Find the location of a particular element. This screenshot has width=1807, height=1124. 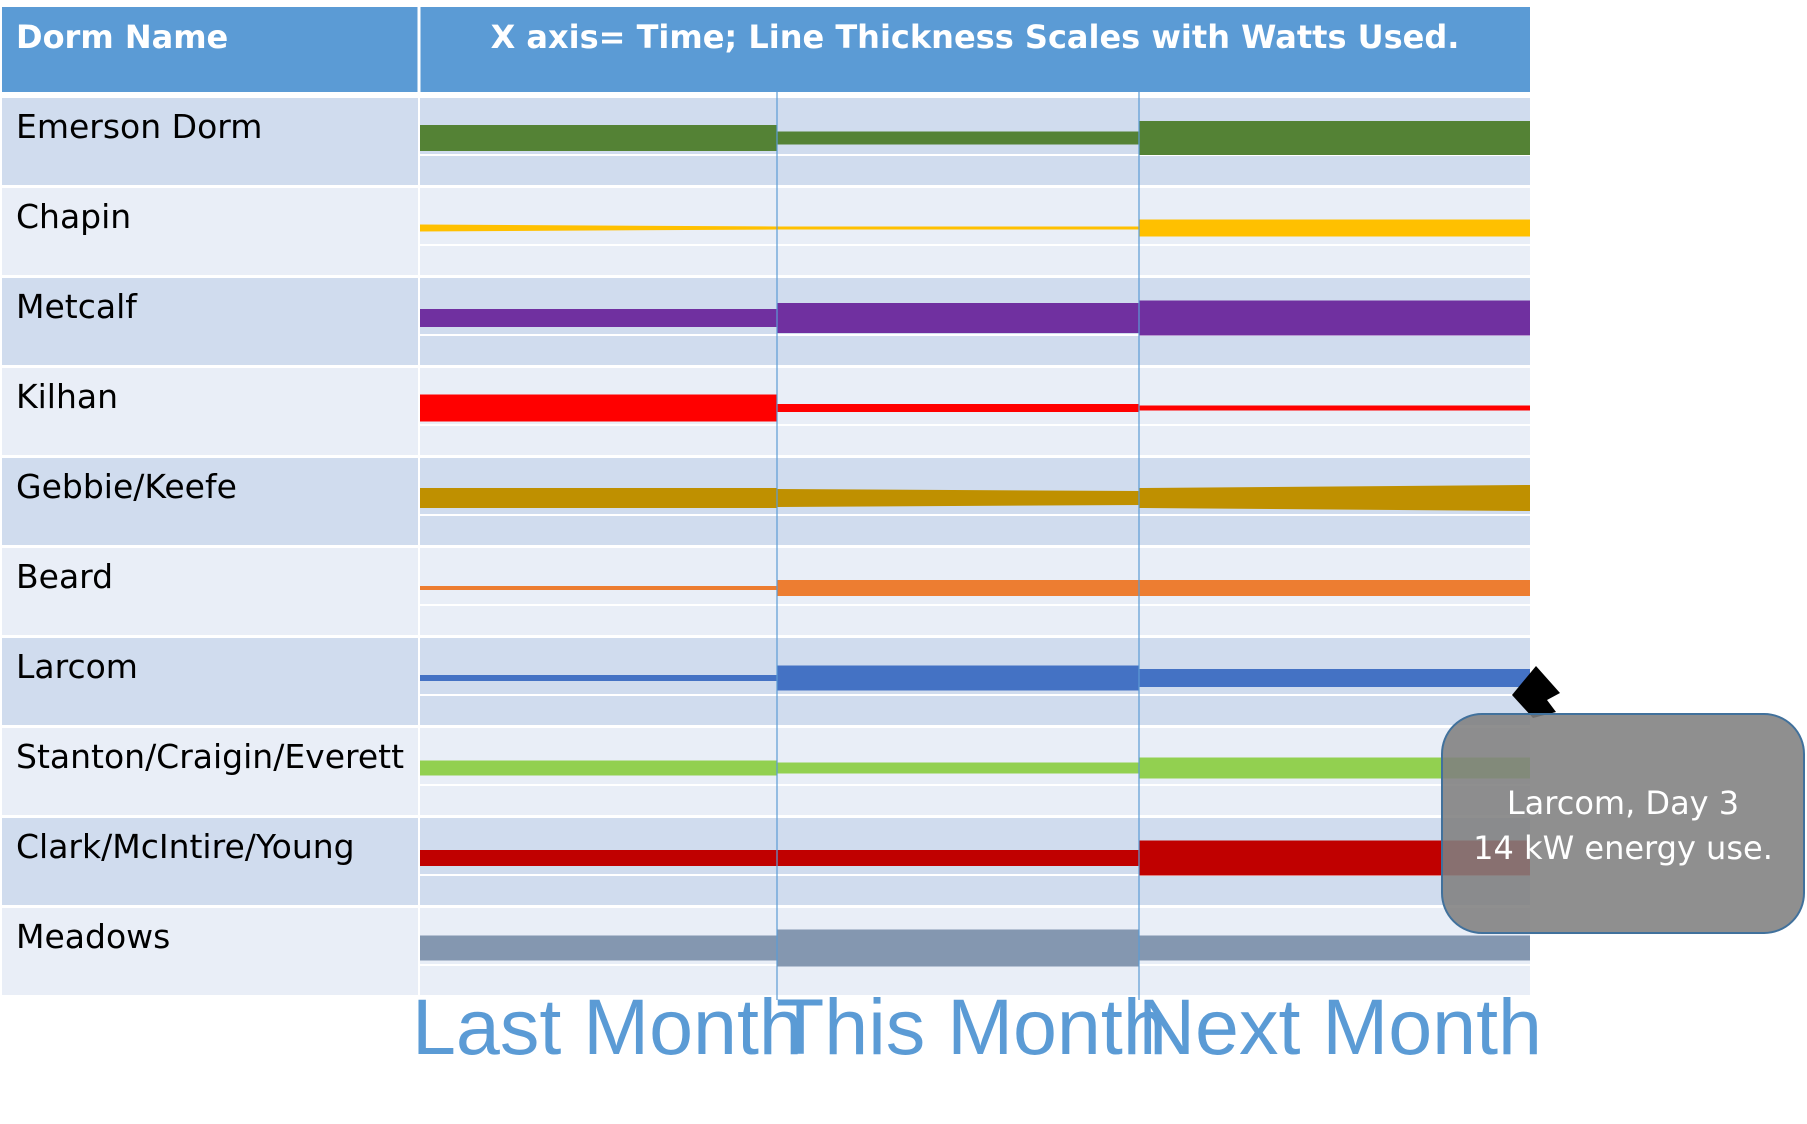

usage-band-beard-last-month is located at coordinates (598, 588).